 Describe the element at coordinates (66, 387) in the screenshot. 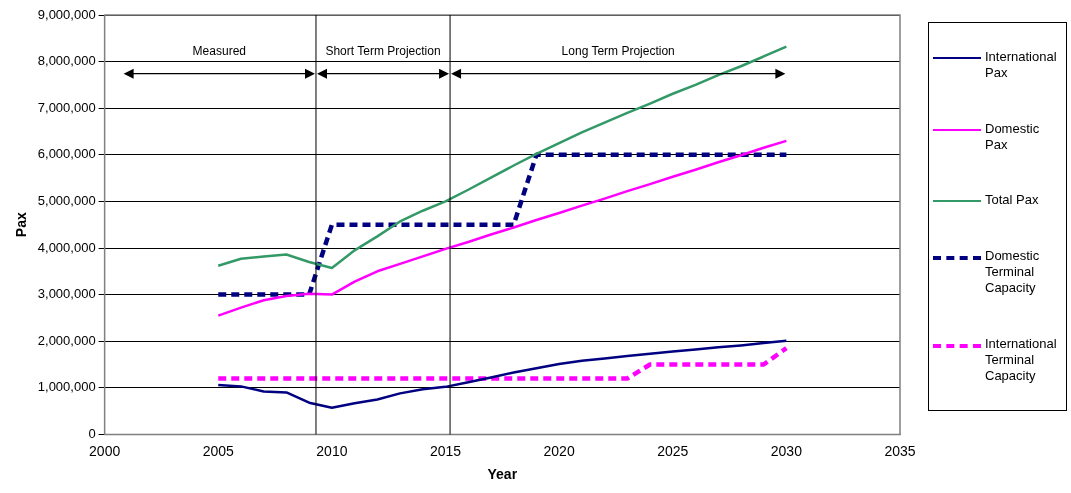

I see `y-tick-label: 1,000,000` at that location.